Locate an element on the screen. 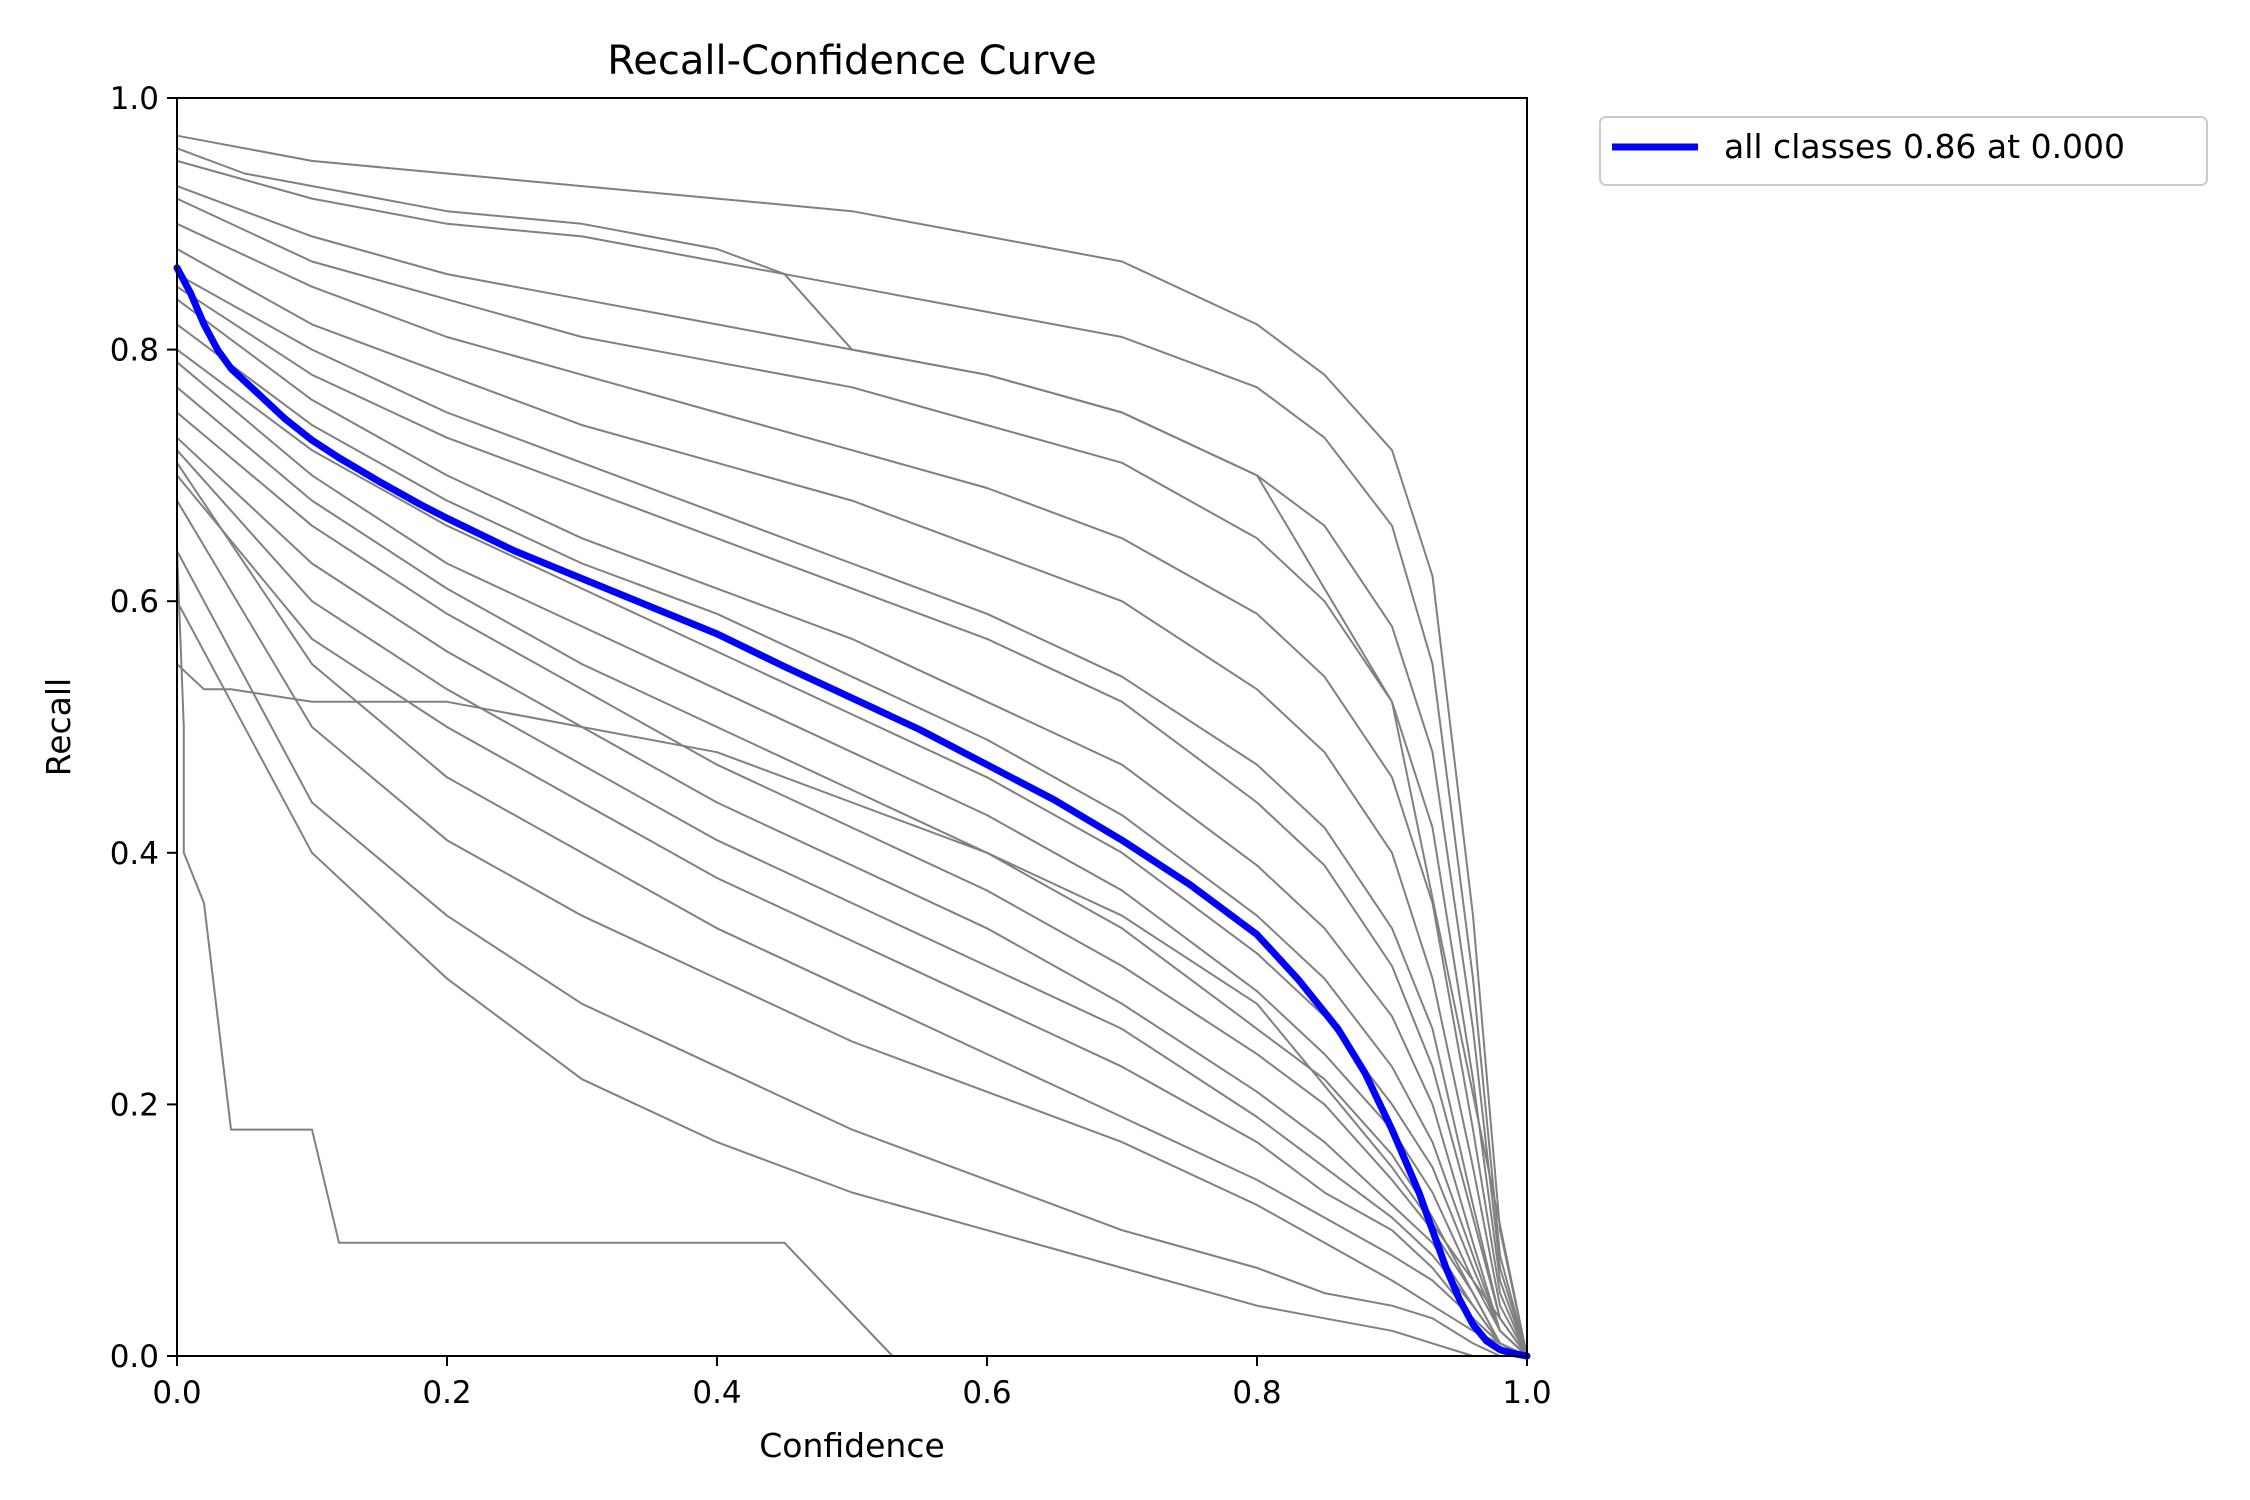 The width and height of the screenshot is (2250, 1500). x-tick-label: 0.8 is located at coordinates (1256, 1393).